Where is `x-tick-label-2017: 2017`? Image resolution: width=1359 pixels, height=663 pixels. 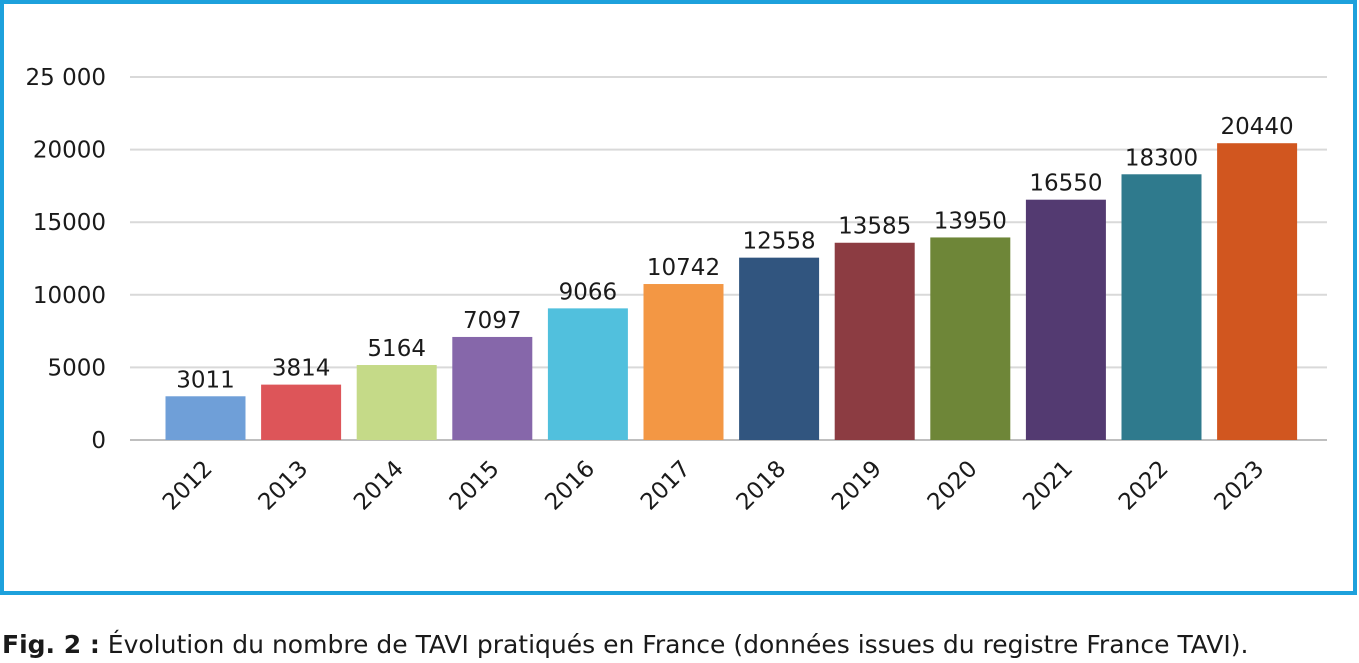 x-tick-label-2017: 2017 is located at coordinates (666, 486).